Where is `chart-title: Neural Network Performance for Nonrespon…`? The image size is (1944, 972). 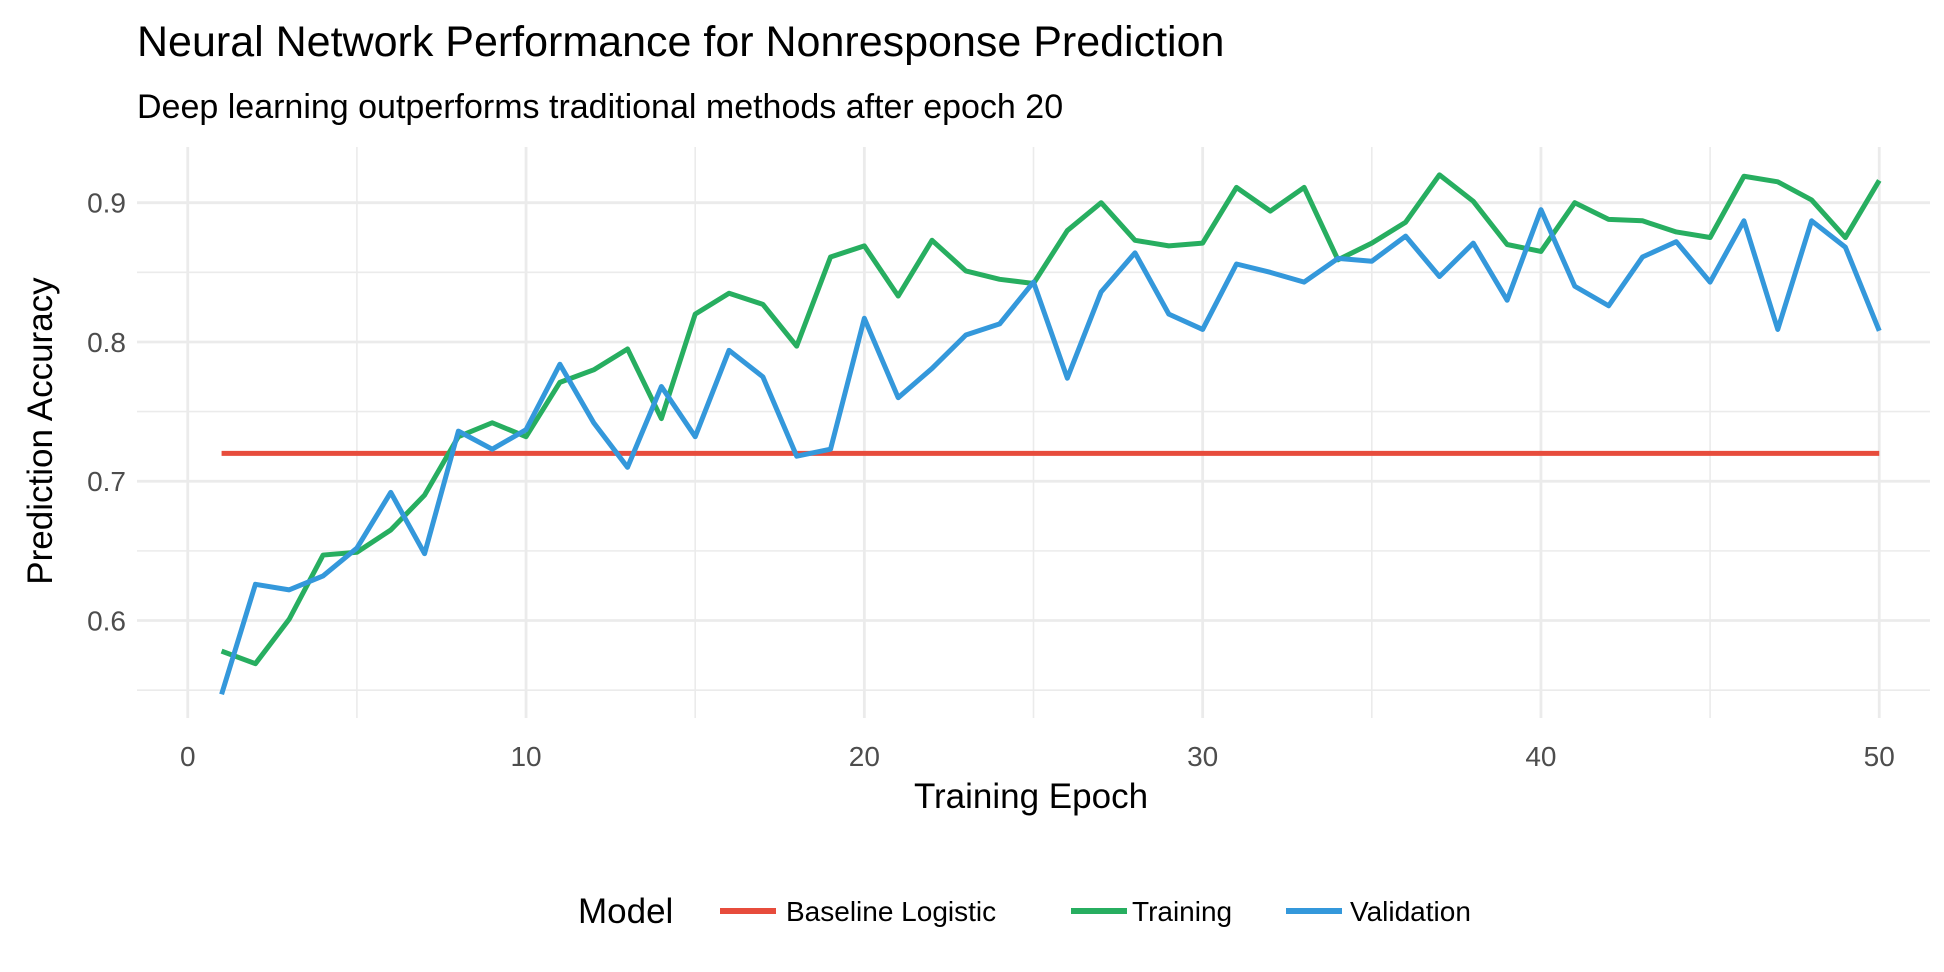
chart-title: Neural Network Performance for Nonrespon… is located at coordinates (680, 42).